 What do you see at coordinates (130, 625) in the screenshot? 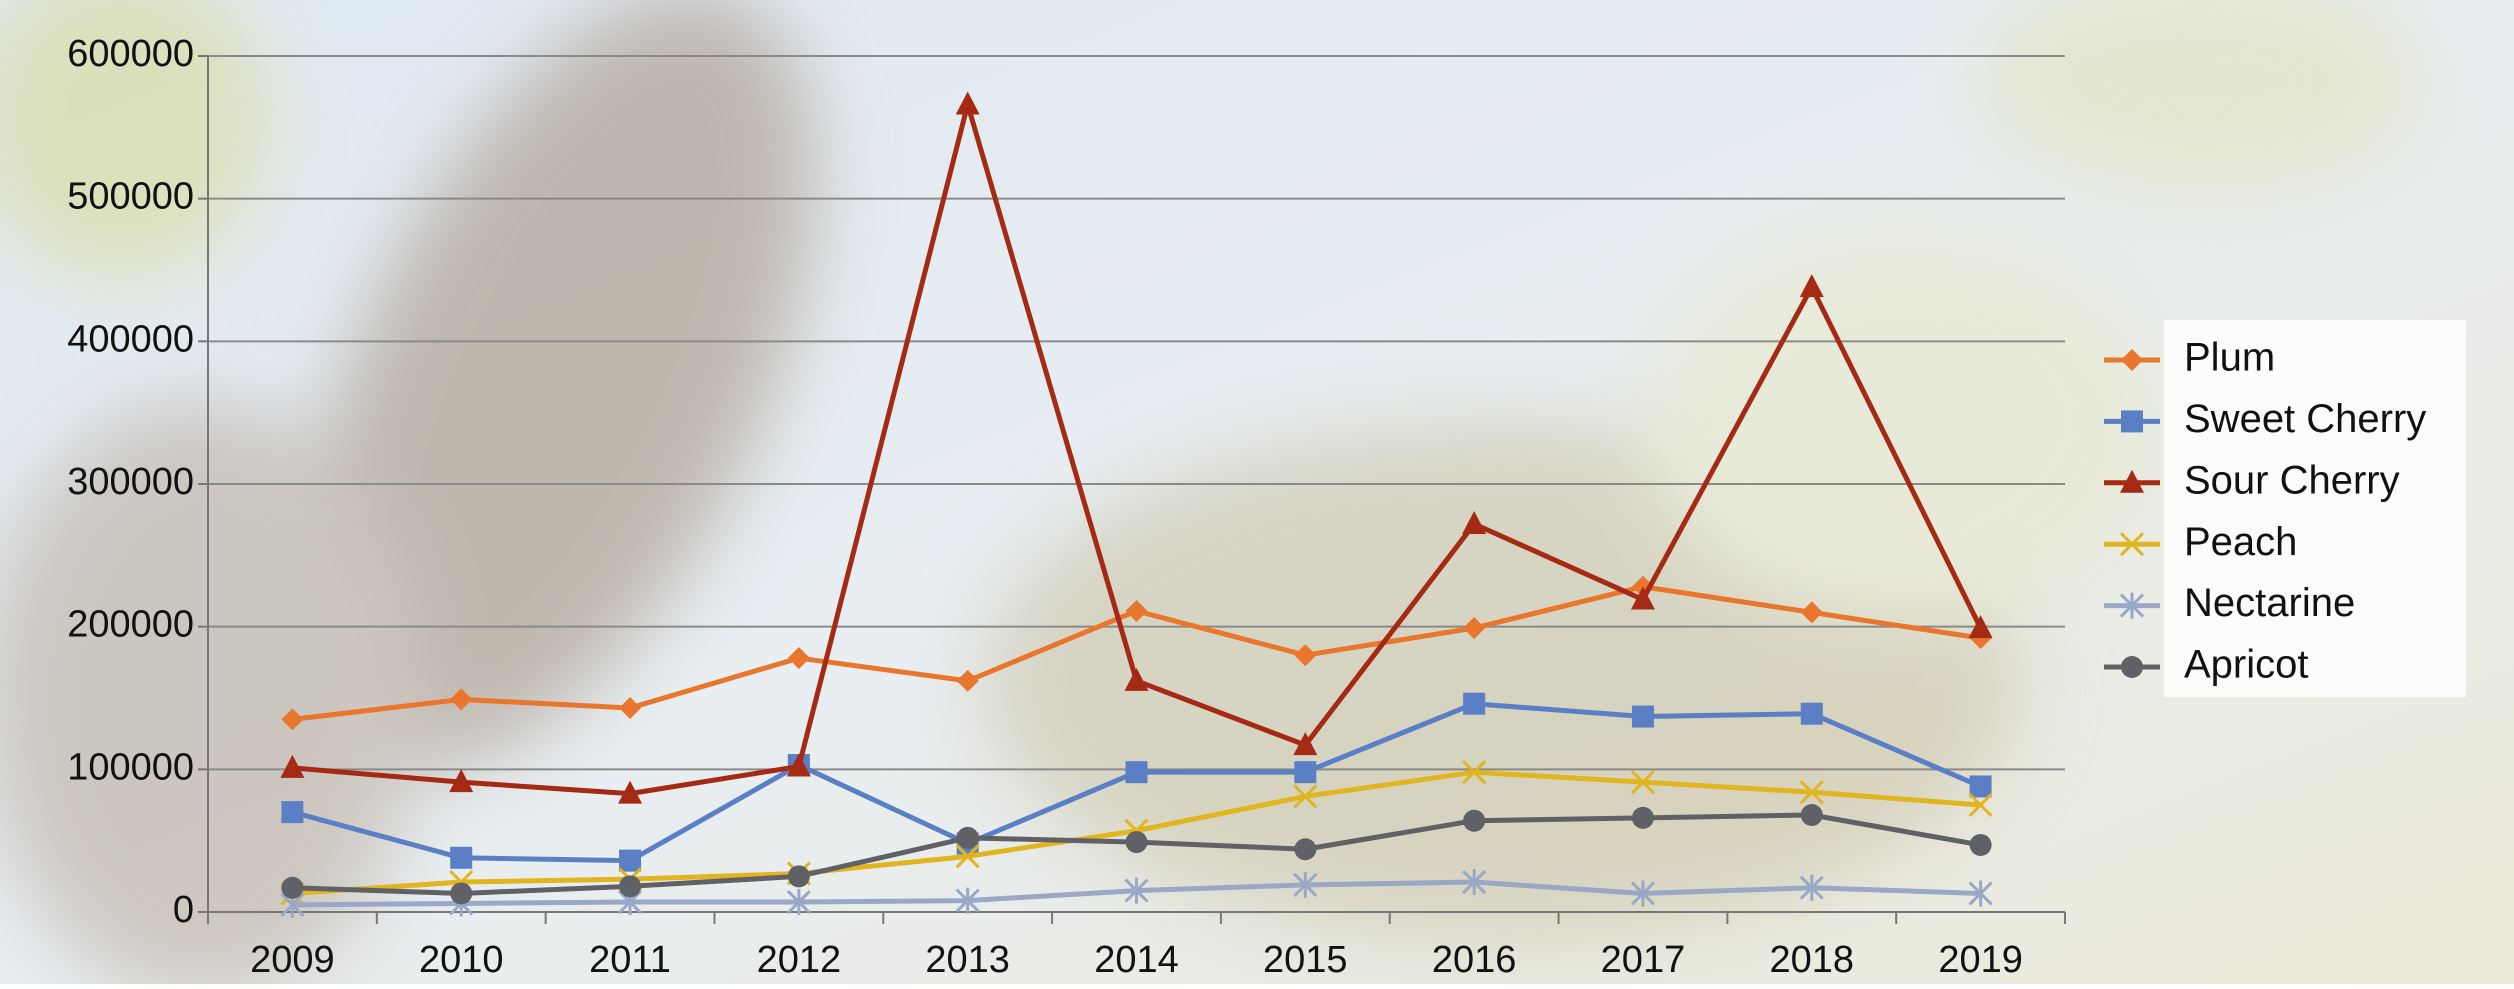
I see `y-tick-label: 200000` at bounding box center [130, 625].